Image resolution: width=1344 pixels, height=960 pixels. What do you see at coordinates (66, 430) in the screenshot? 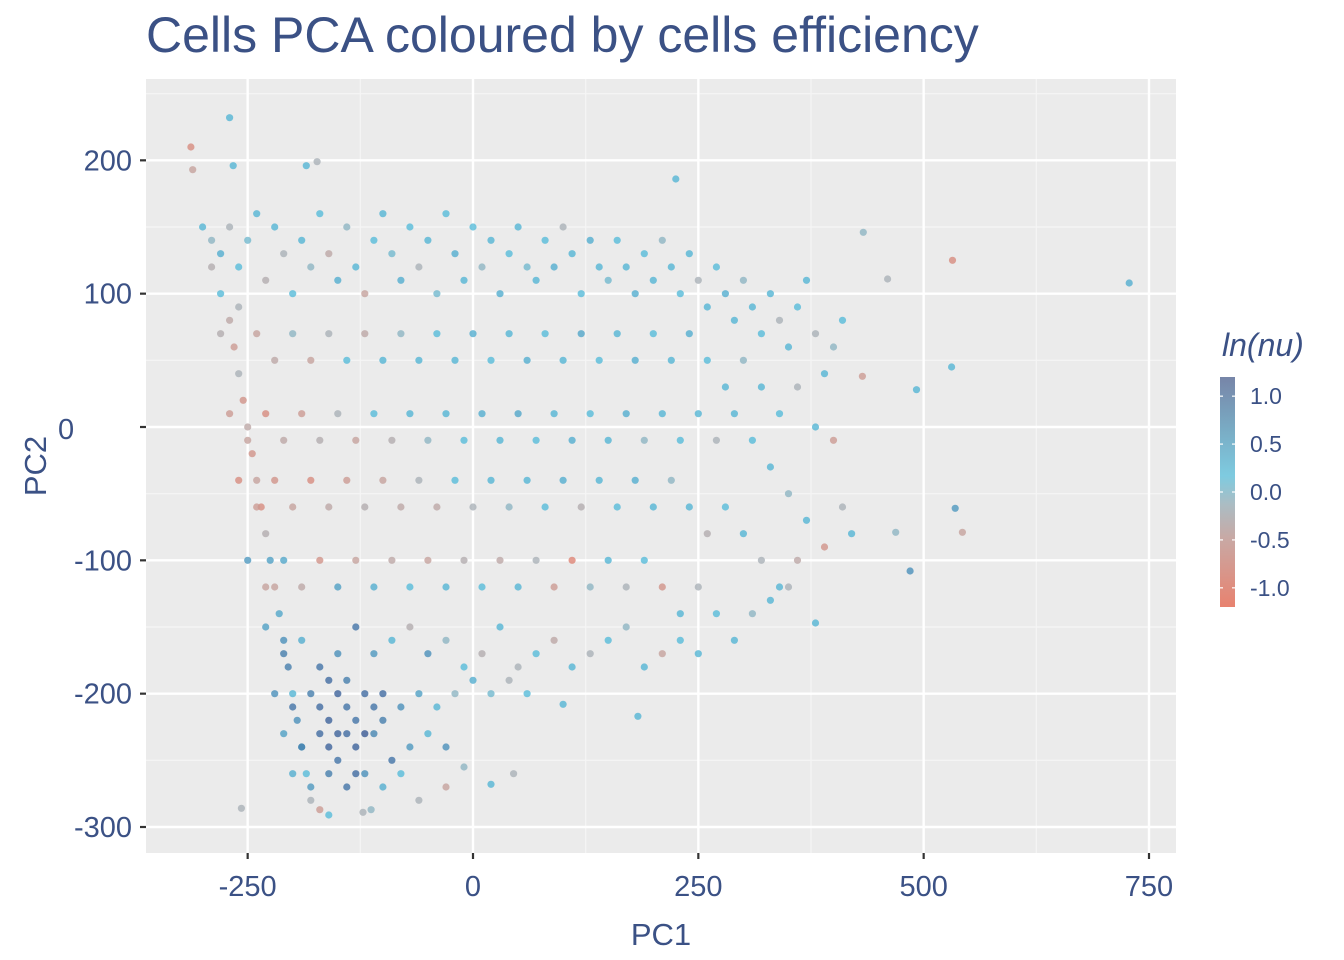
I see `y-tick-label: 0` at bounding box center [66, 430].